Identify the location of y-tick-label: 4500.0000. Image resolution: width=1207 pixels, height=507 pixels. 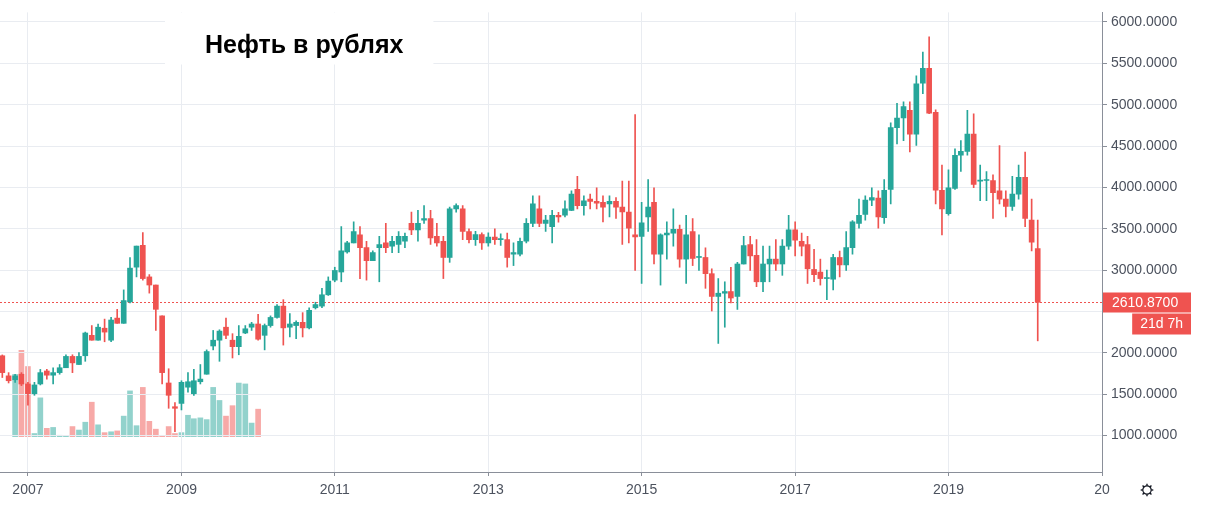
(1144, 144).